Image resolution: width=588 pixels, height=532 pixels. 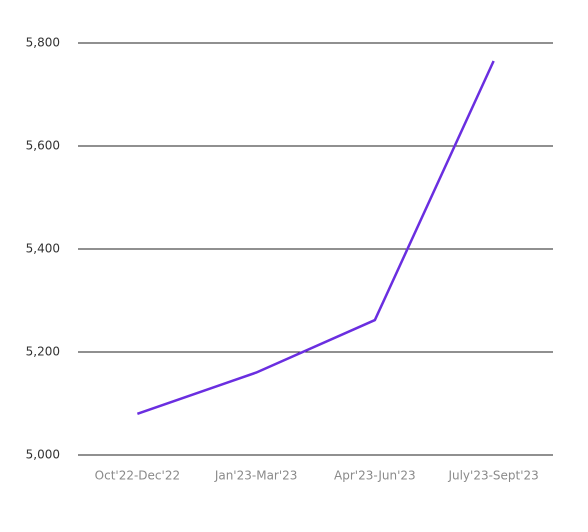 I want to click on x-tick-label: July'23-Sept'23, so click(x=492, y=476).